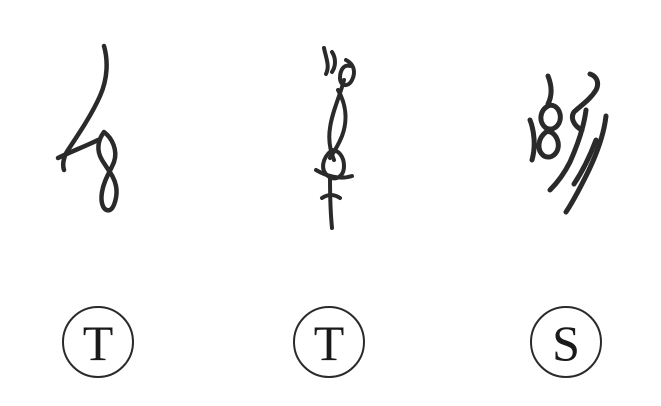 This screenshot has height=406, width=661. I want to click on label-letter-3: S, so click(566, 343).